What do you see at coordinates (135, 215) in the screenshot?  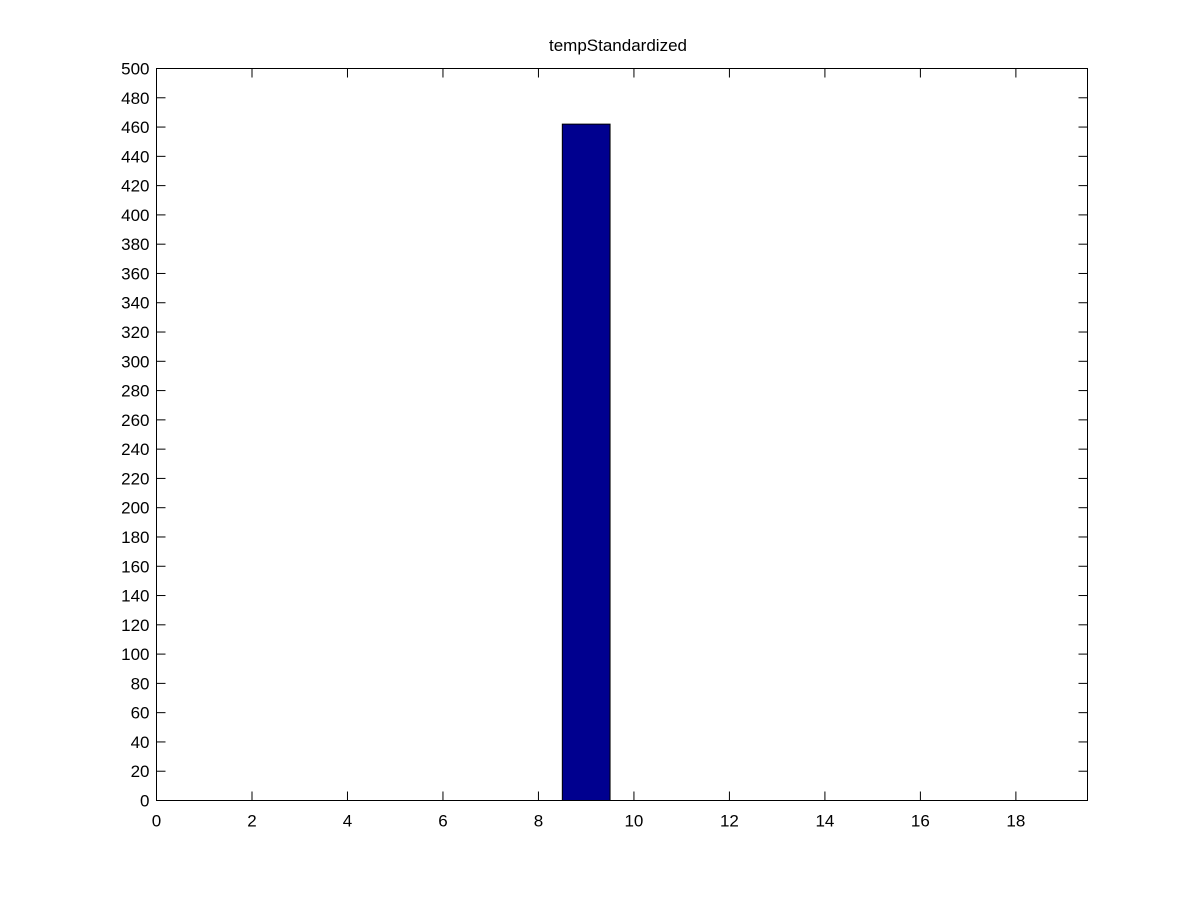 I see `y-tick-label: 400` at bounding box center [135, 215].